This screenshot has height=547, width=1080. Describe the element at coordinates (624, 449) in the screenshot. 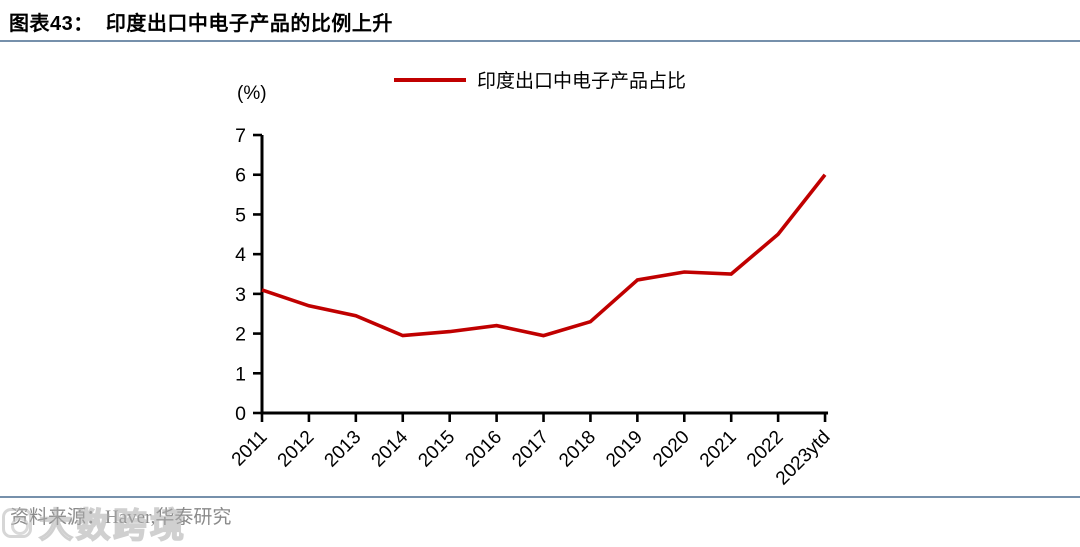

I see `x-tick-label: 2019` at that location.